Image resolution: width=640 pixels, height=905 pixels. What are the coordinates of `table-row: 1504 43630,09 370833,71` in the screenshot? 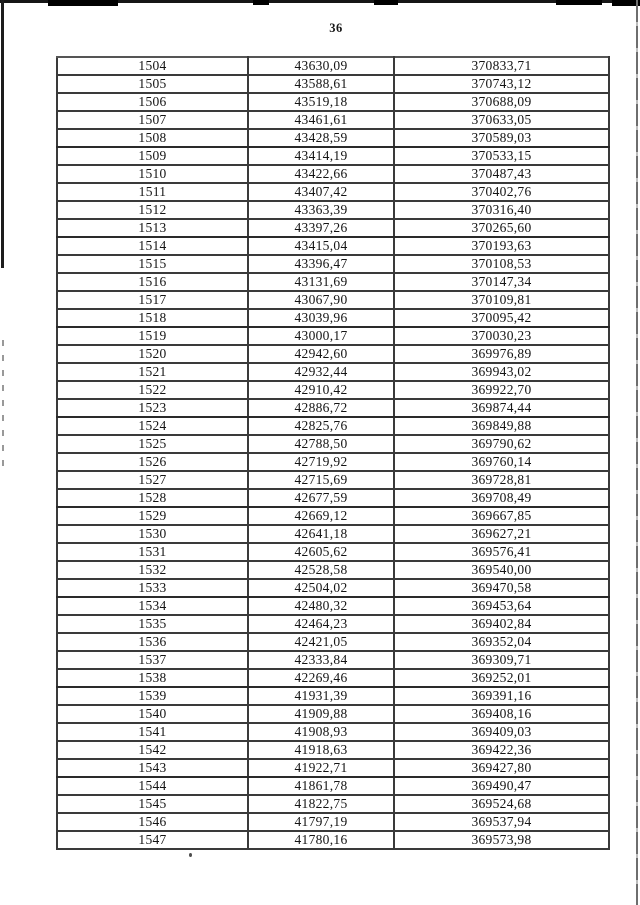 It's located at (333, 66).